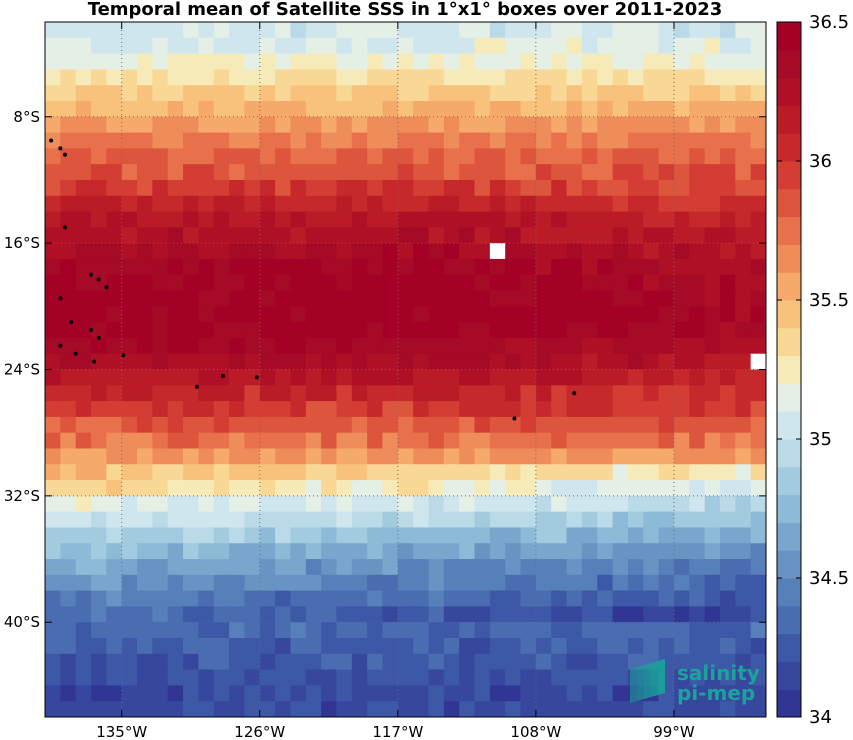 This screenshot has height=740, width=853. What do you see at coordinates (829, 22) in the screenshot?
I see `colorbar-tick-label: 36.5` at bounding box center [829, 22].